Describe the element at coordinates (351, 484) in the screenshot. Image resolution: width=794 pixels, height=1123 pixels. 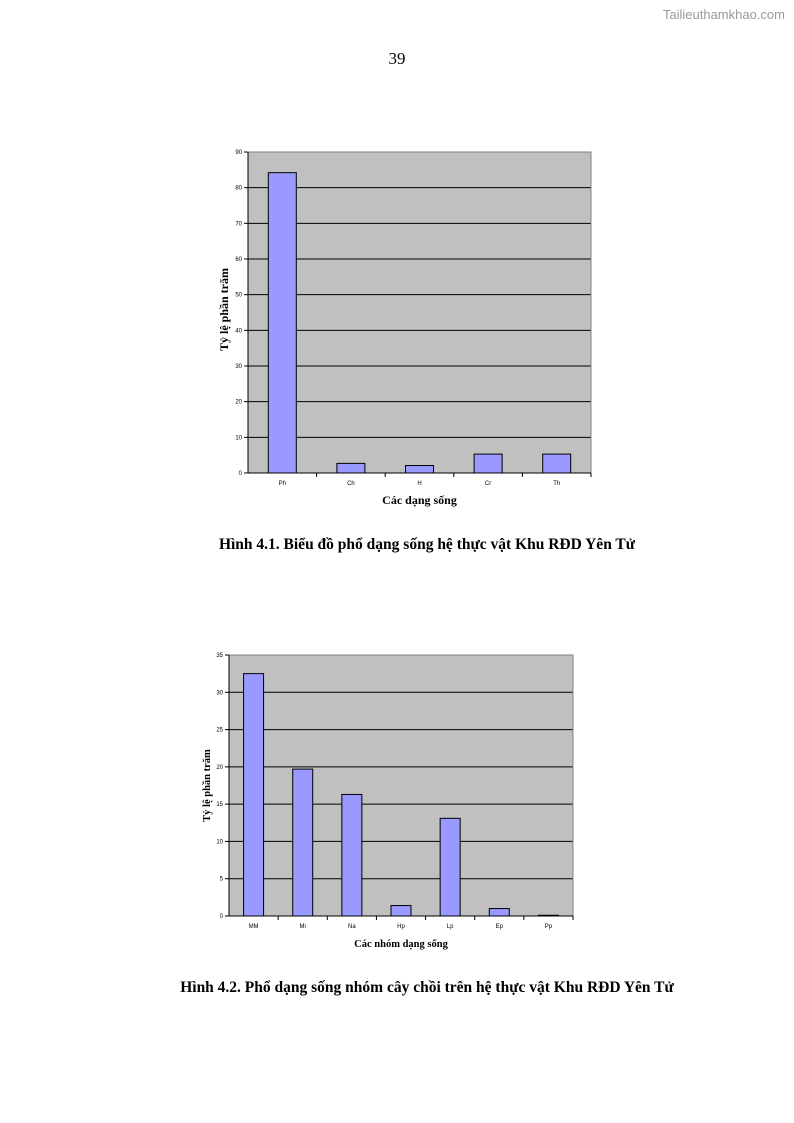
I see `x-tick-label: Ch` at that location.